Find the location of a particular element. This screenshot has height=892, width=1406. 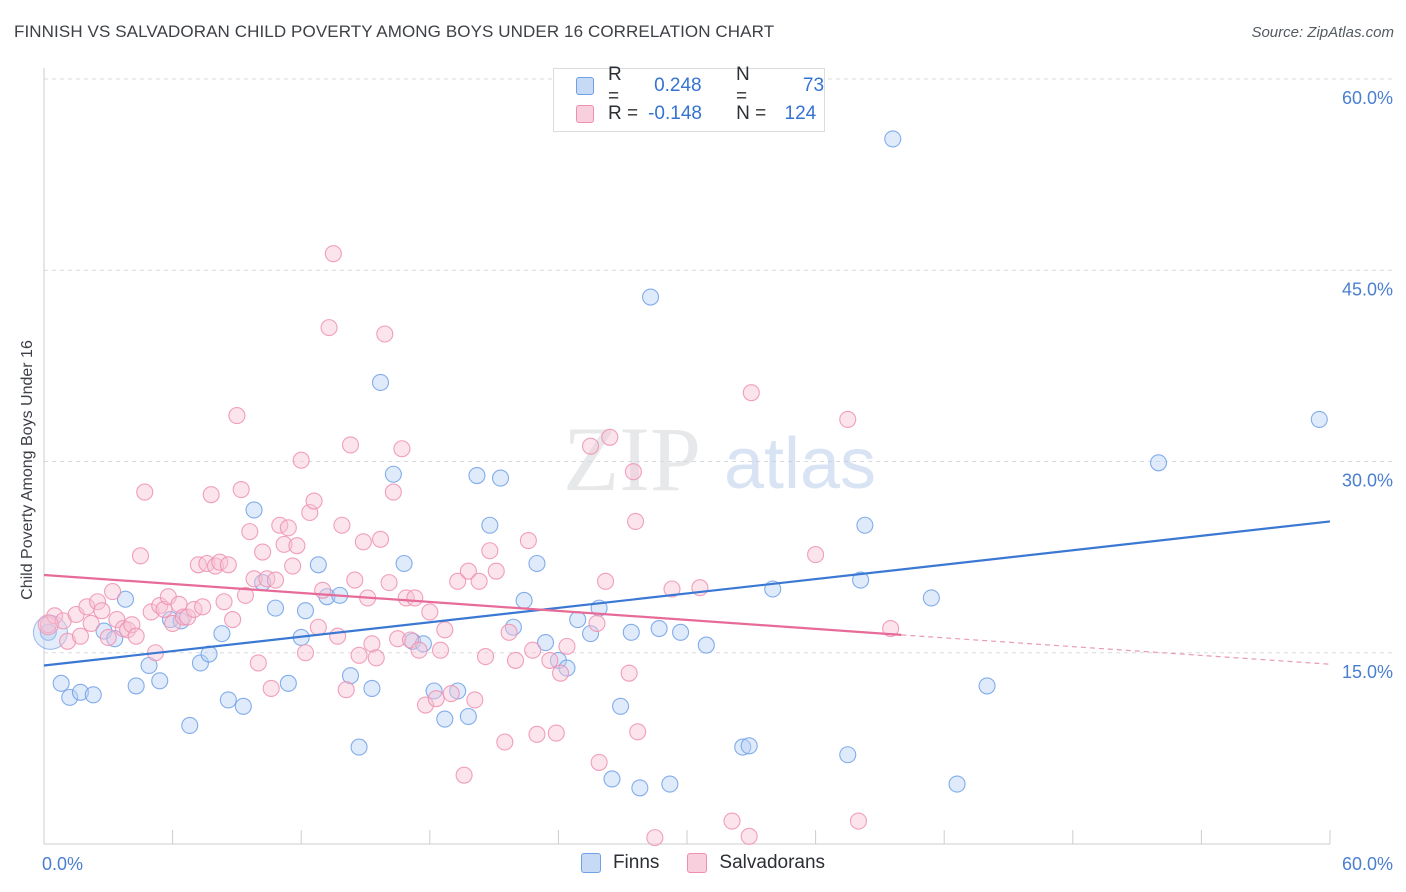

n-value: 73 is located at coordinates (813, 85).